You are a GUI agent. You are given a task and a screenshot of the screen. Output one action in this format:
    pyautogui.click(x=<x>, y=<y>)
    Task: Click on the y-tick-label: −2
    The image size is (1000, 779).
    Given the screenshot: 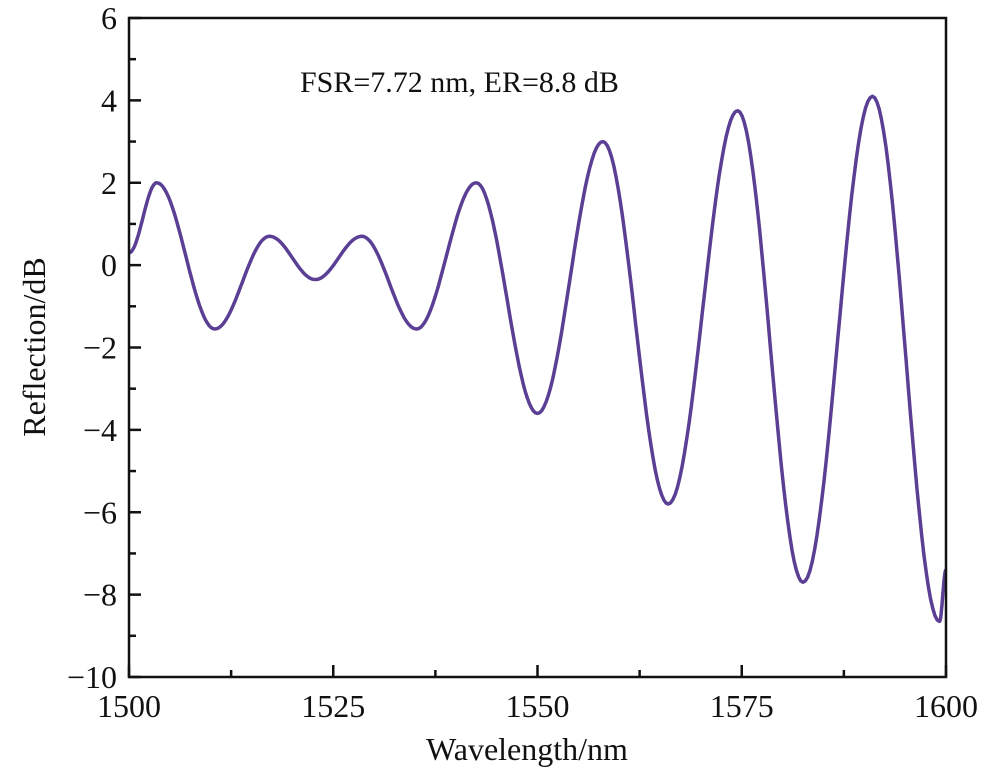 What is the action you would take?
    pyautogui.click(x=100, y=348)
    